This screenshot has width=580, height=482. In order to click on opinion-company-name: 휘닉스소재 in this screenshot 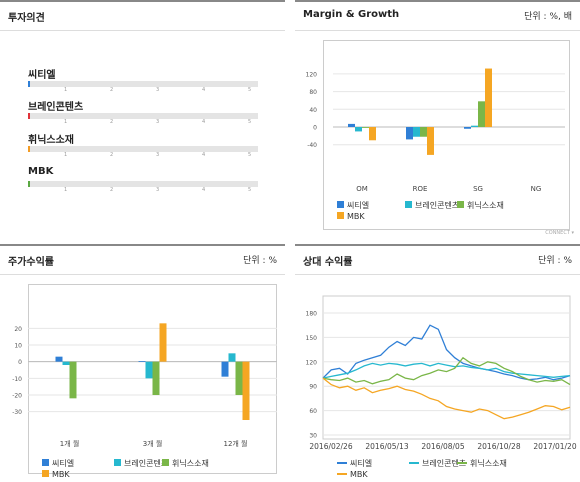, I will do `click(51, 140)`.